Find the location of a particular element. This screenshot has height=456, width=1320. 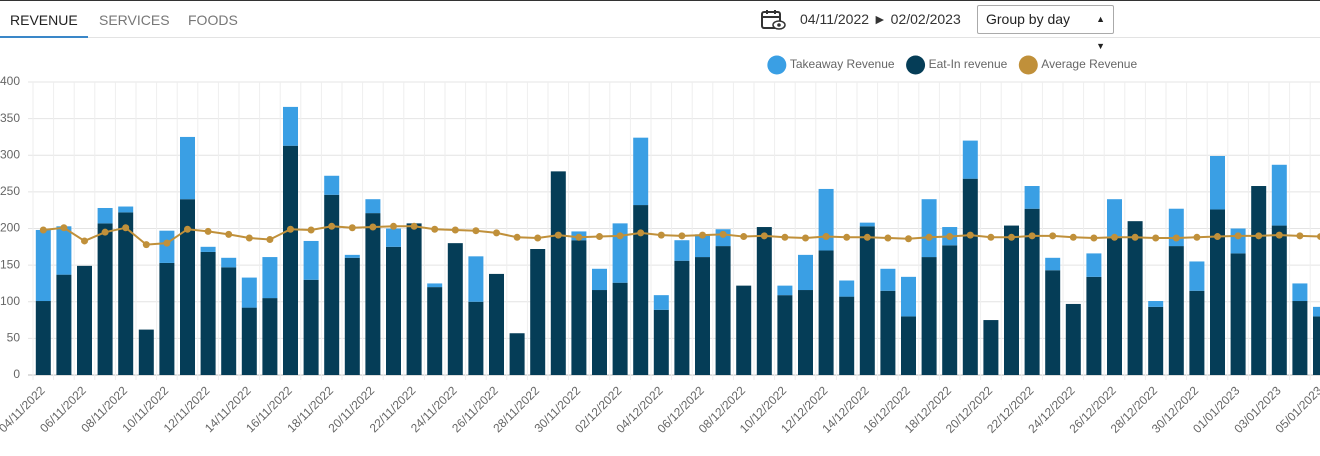

y-tick-label: 400 is located at coordinates (10, 81).